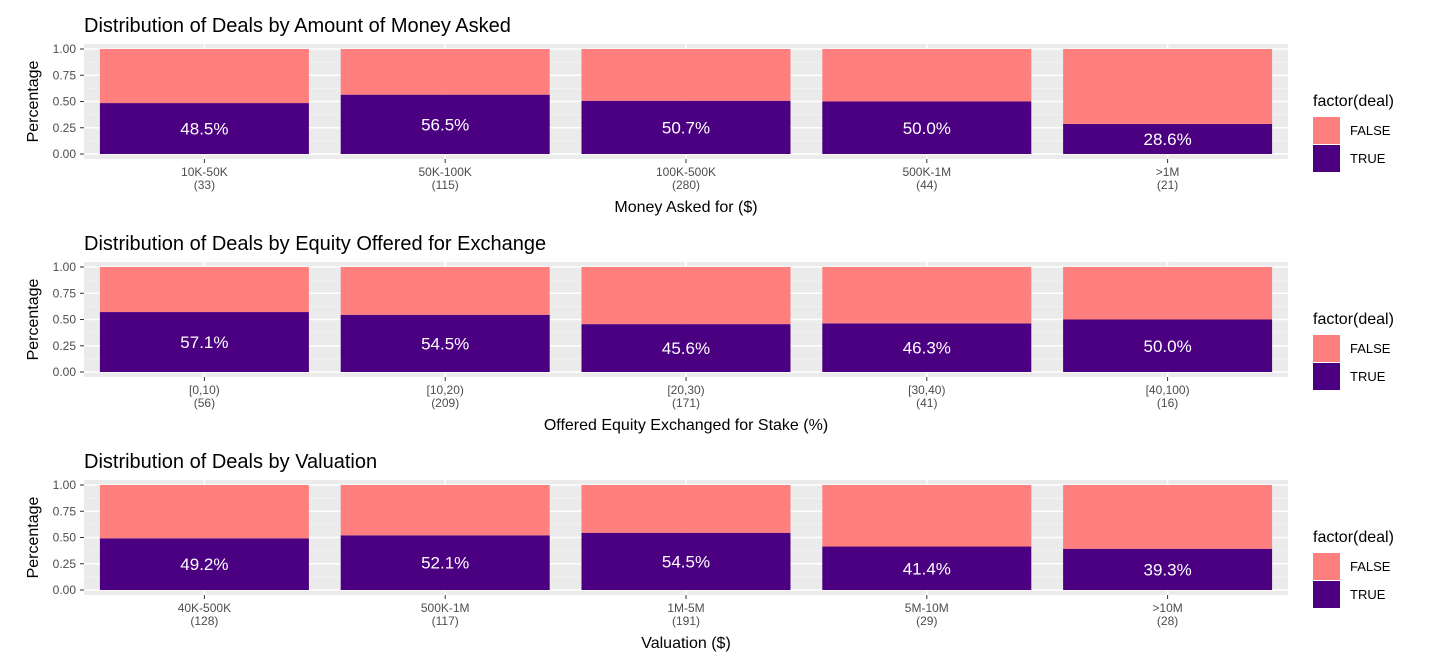 The image size is (1431, 666). I want to click on x-tick-count: (44), so click(926, 185).